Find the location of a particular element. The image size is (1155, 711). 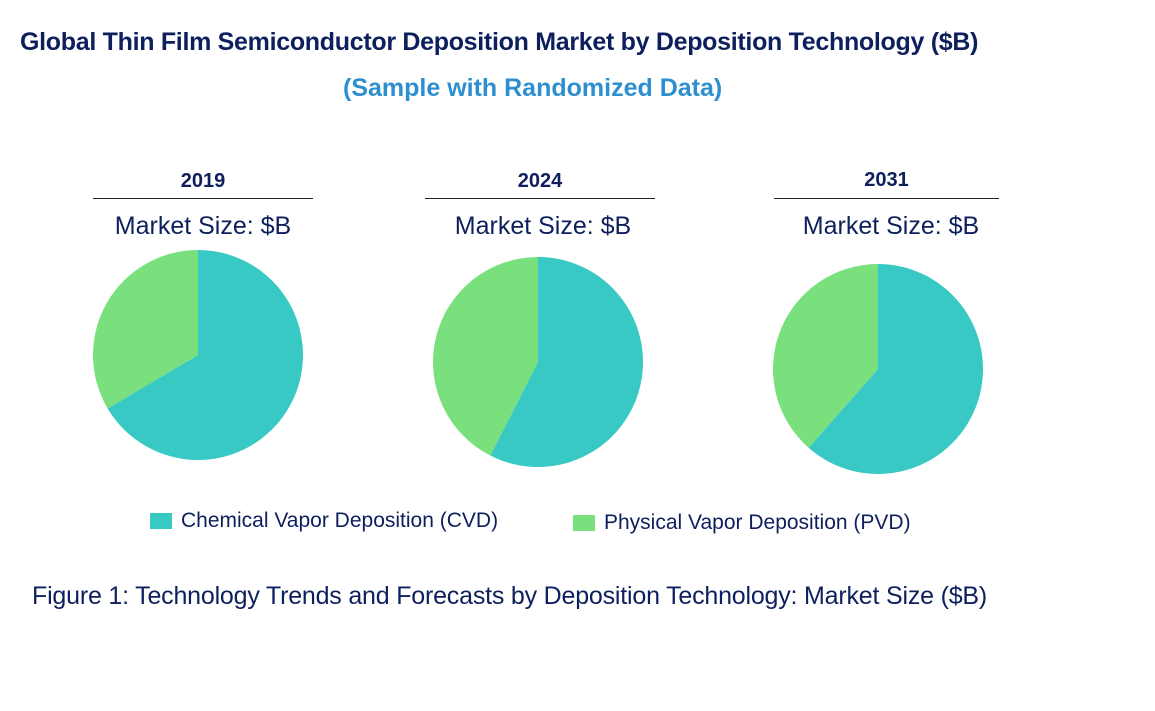

pie-chart-2031 is located at coordinates (878, 369).